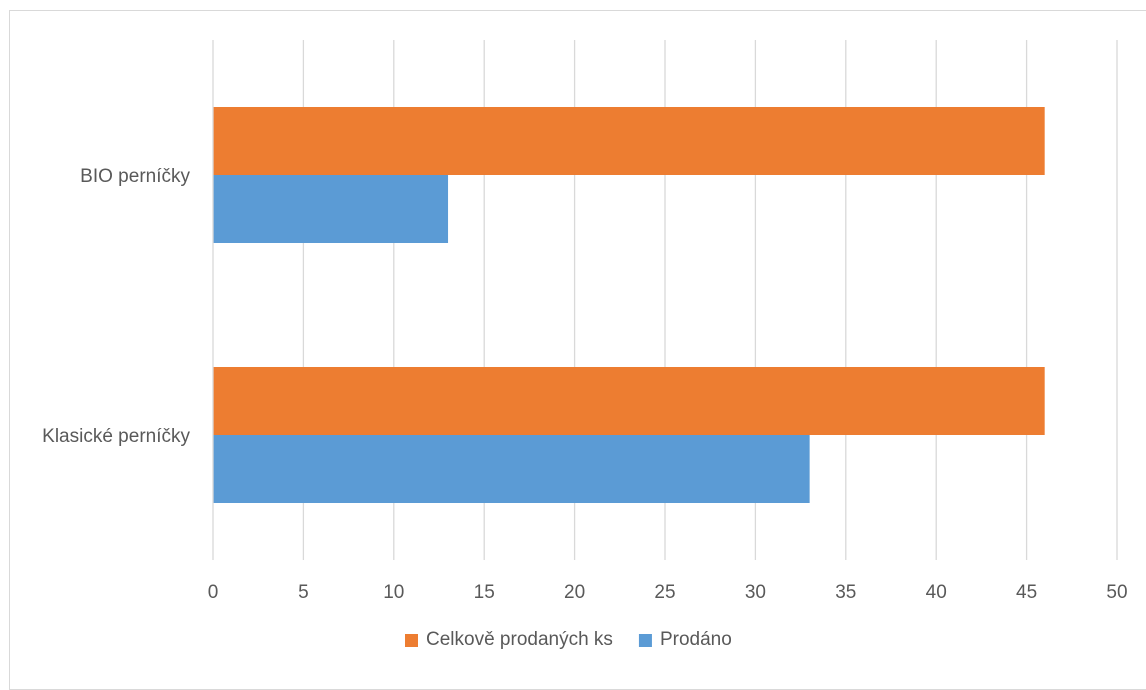  What do you see at coordinates (845, 592) in the screenshot?
I see `x-tick-label-35: 35` at bounding box center [845, 592].